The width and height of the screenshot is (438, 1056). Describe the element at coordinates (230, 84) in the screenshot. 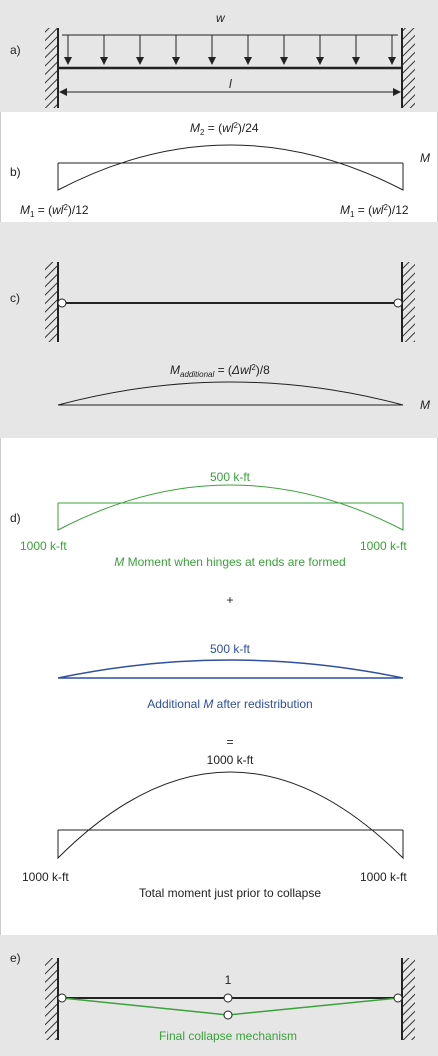

I see `span-label: l` at that location.